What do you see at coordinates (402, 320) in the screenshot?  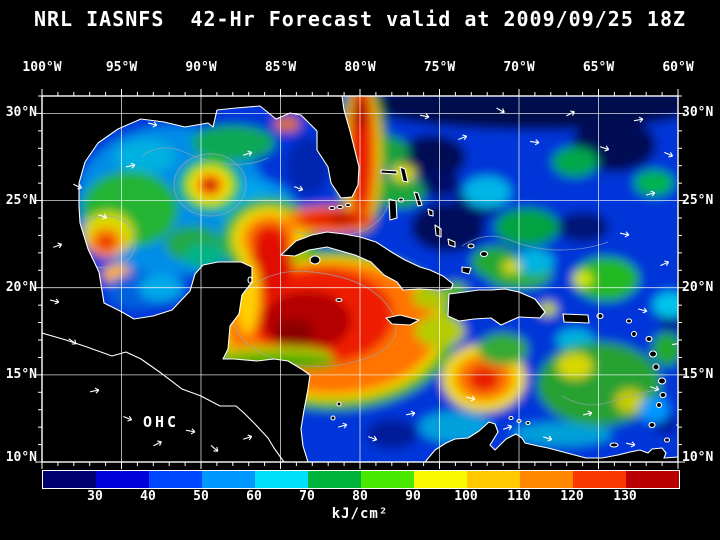 I see `island-jamaica` at bounding box center [402, 320].